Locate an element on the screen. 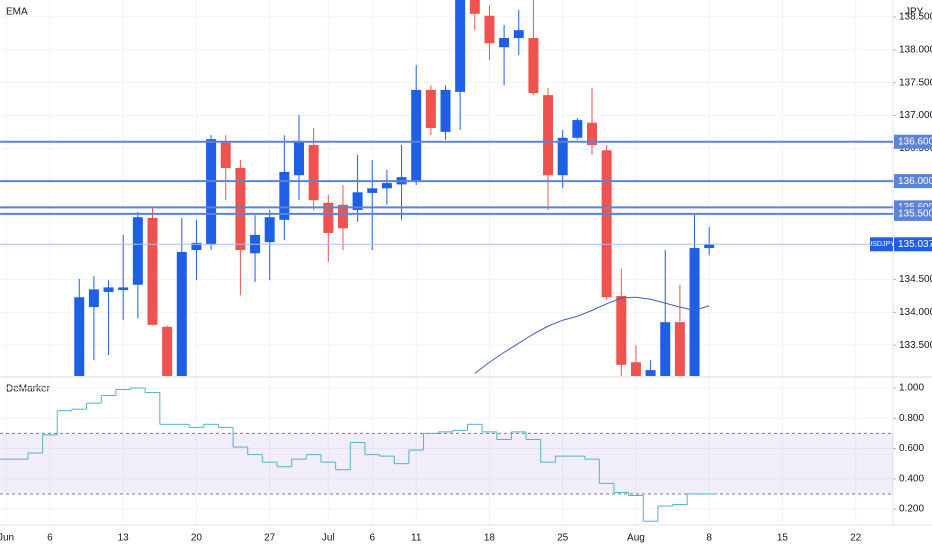 The image size is (932, 550). y-tick-label: 0.600 is located at coordinates (911, 448).